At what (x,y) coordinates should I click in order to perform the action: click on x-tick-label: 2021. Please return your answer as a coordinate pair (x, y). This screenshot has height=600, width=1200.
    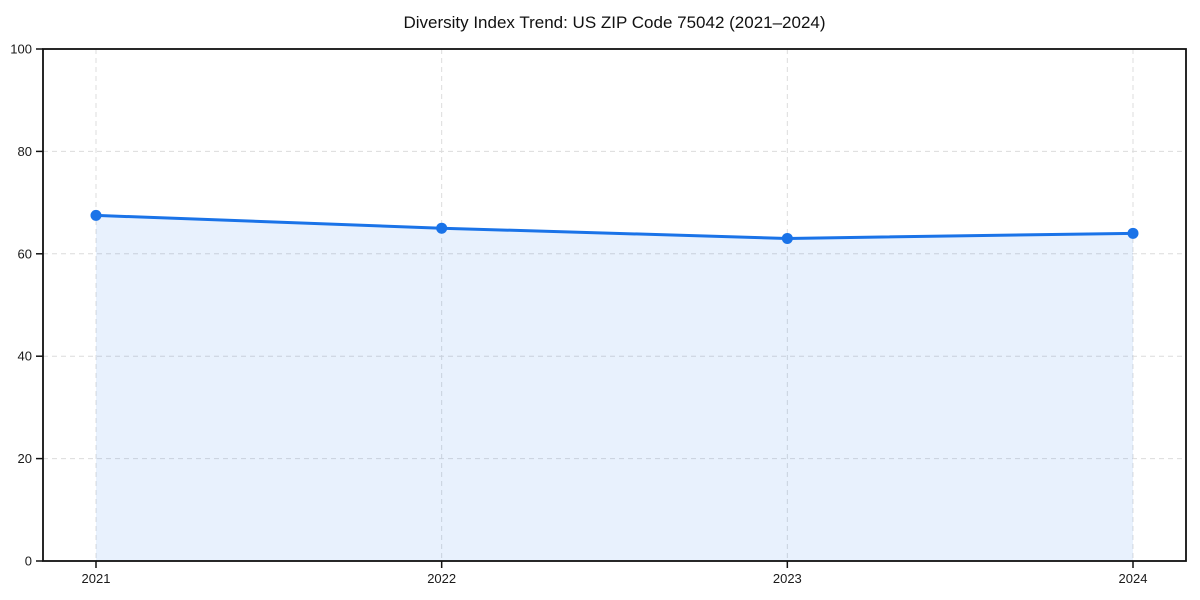
    Looking at the image, I should click on (96, 578).